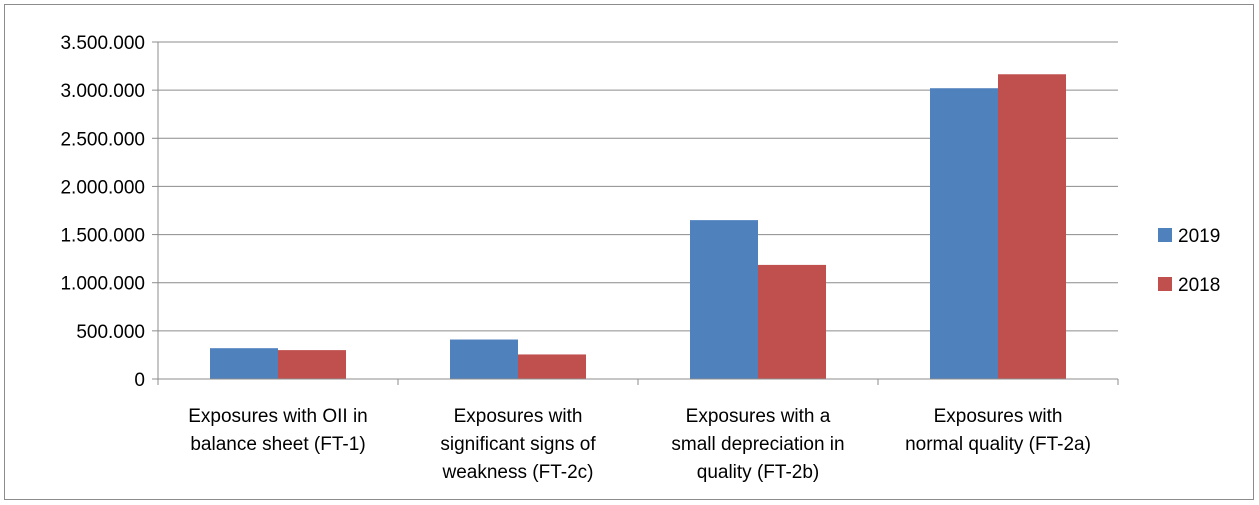 The height and width of the screenshot is (505, 1259). Describe the element at coordinates (758, 416) in the screenshot. I see `category-label: Exposures with a` at that location.